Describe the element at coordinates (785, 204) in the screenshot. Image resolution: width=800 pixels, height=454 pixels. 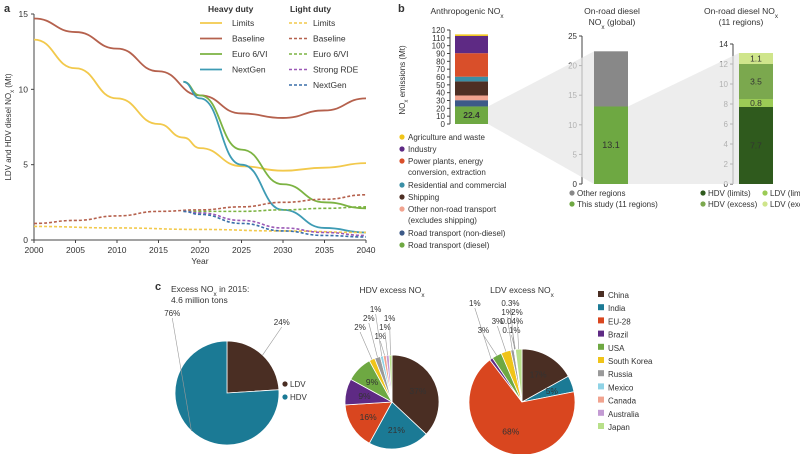
I see `bar3-legend-label: LDV (excess)` at that location.